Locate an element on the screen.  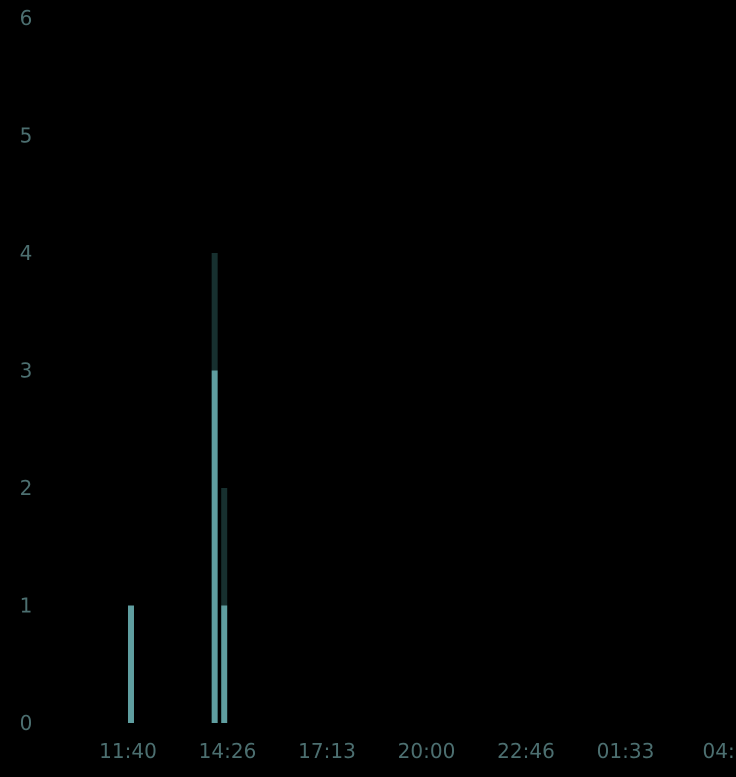
x-tick-label: 01:33 is located at coordinates (626, 751).